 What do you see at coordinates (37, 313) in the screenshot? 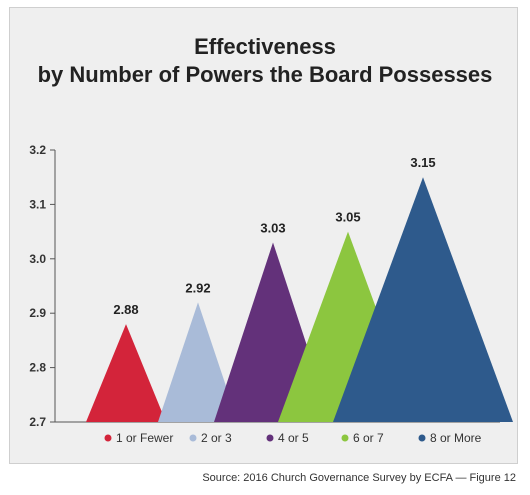
I see `y-tick-label-2: 2.9` at bounding box center [37, 313].